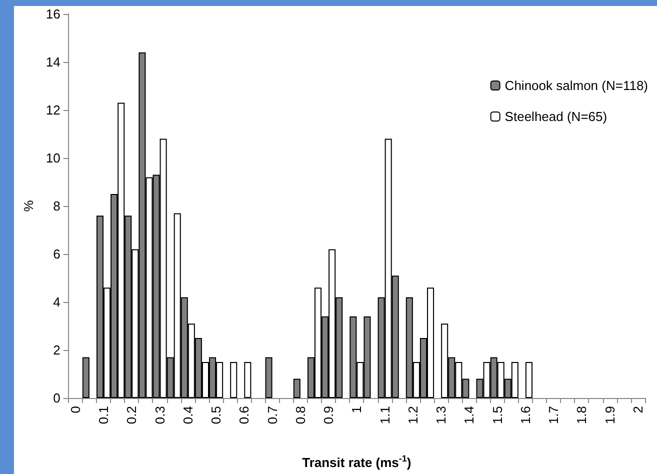 This screenshot has width=657, height=474. Describe the element at coordinates (556, 116) in the screenshot. I see `legend-label: Steelhead (N=65)` at that location.